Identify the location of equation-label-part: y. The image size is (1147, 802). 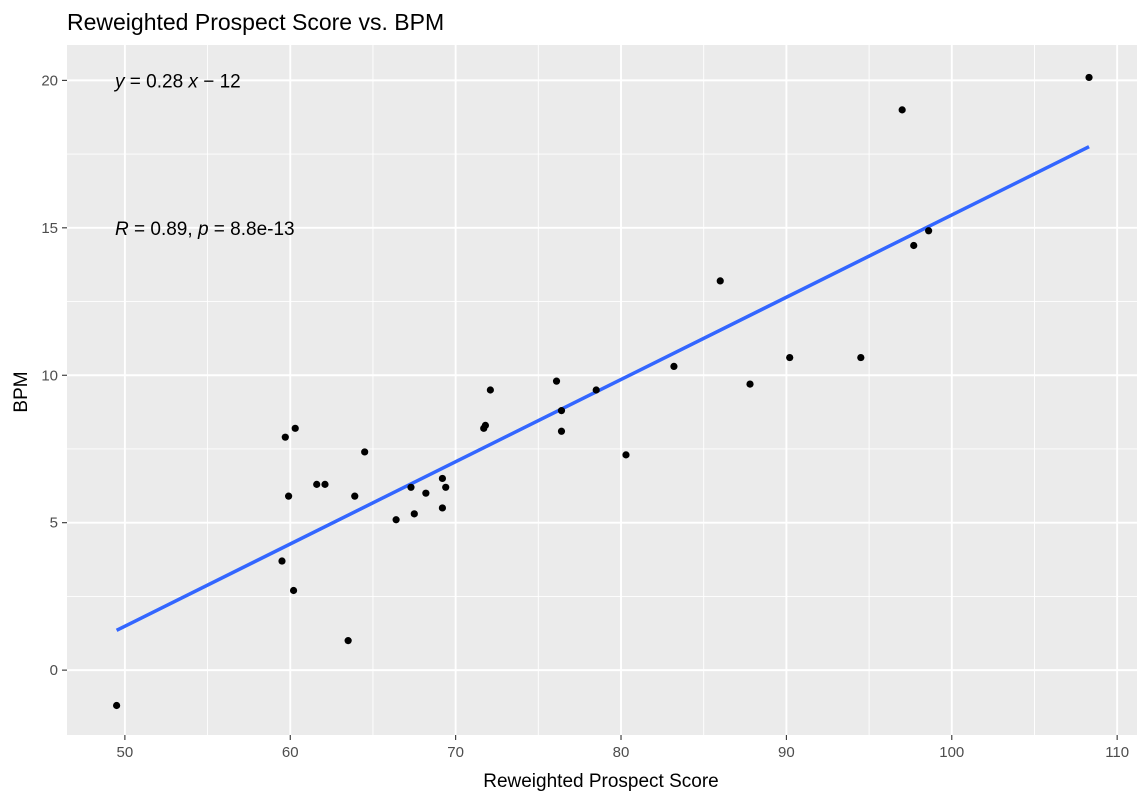
(119, 81).